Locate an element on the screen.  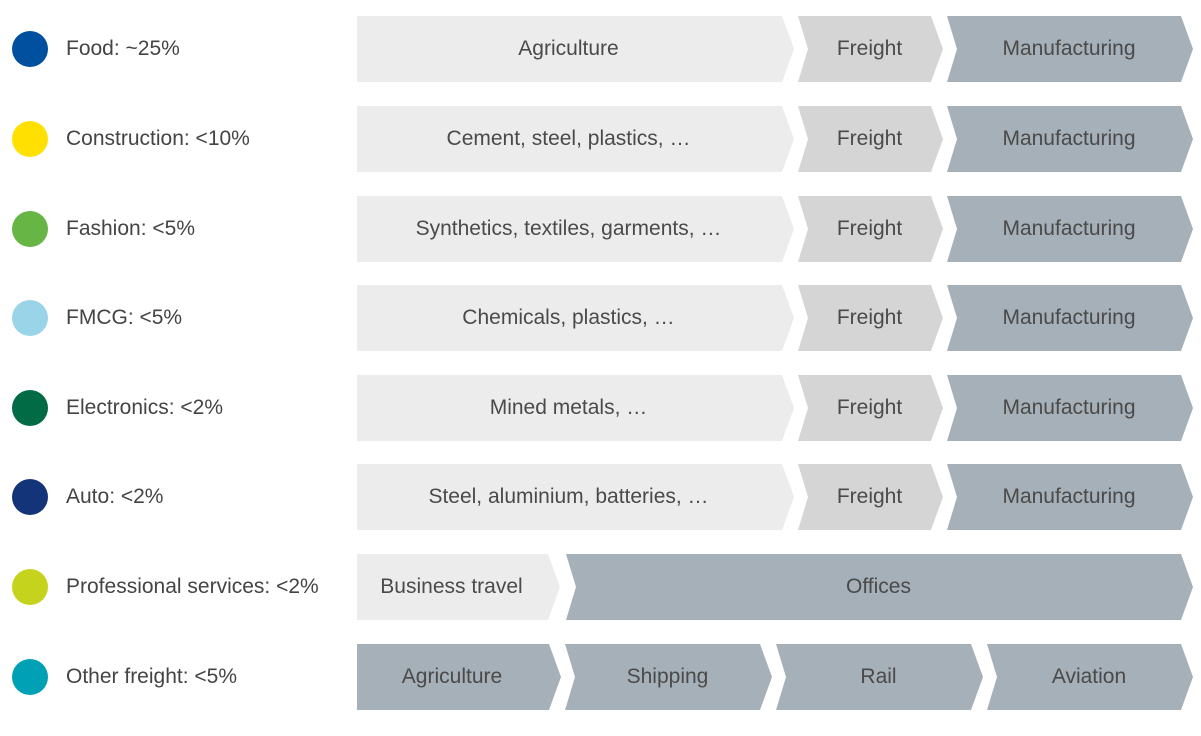
chain-segment: Offices is located at coordinates (879, 587).